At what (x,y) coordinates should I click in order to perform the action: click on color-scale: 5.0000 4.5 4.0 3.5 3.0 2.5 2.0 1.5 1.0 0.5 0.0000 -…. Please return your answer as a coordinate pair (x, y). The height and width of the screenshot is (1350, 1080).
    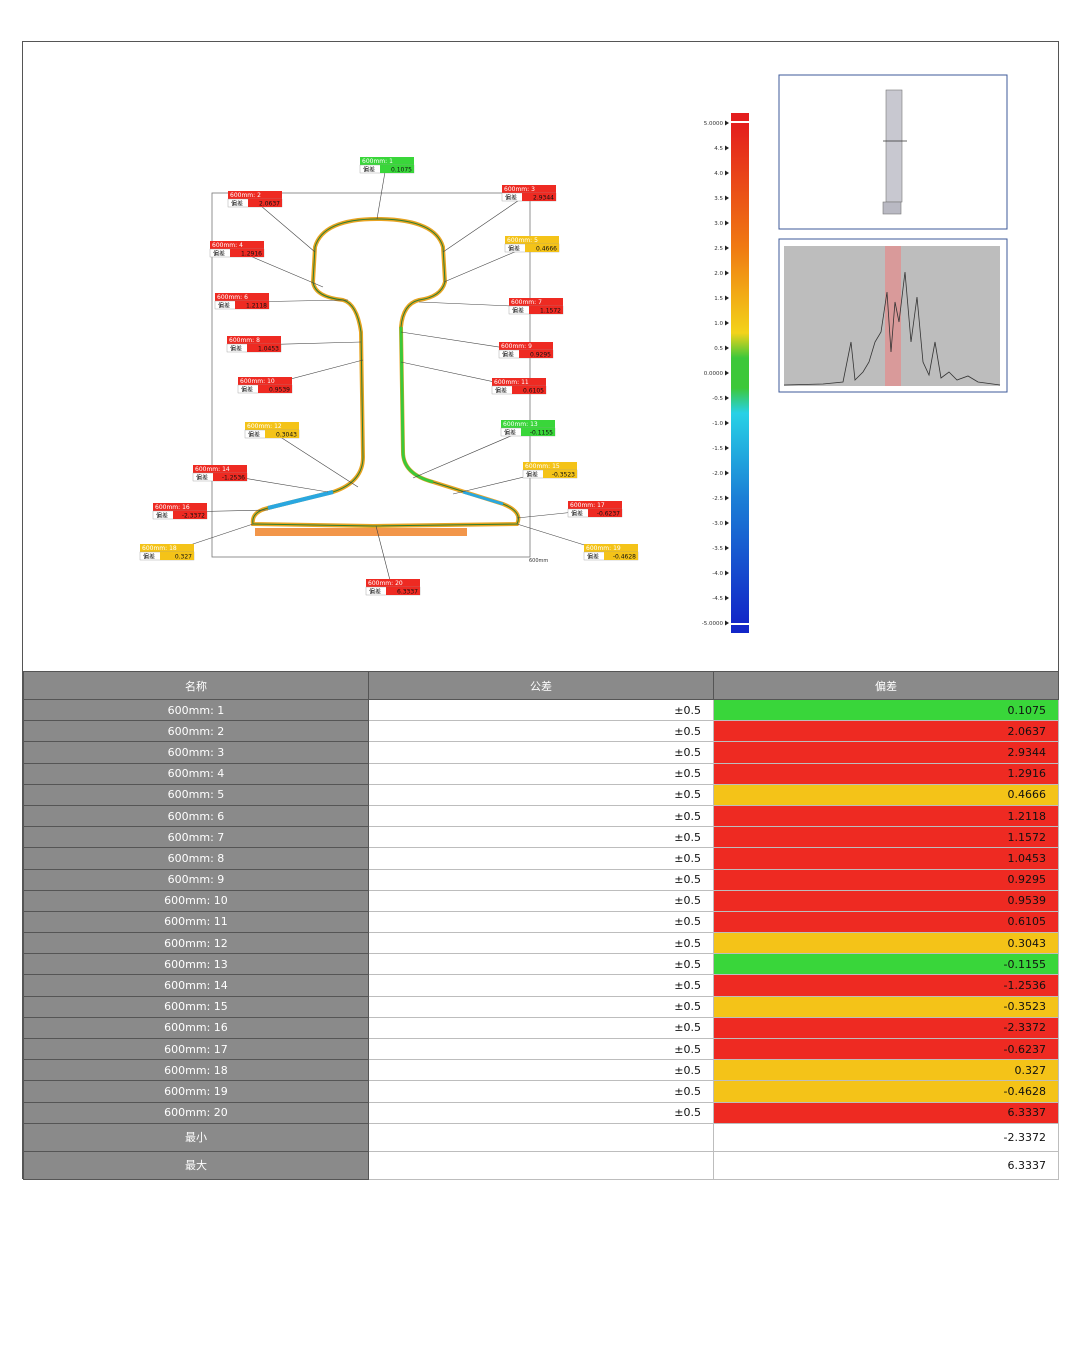
    Looking at the image, I should click on (725, 373).